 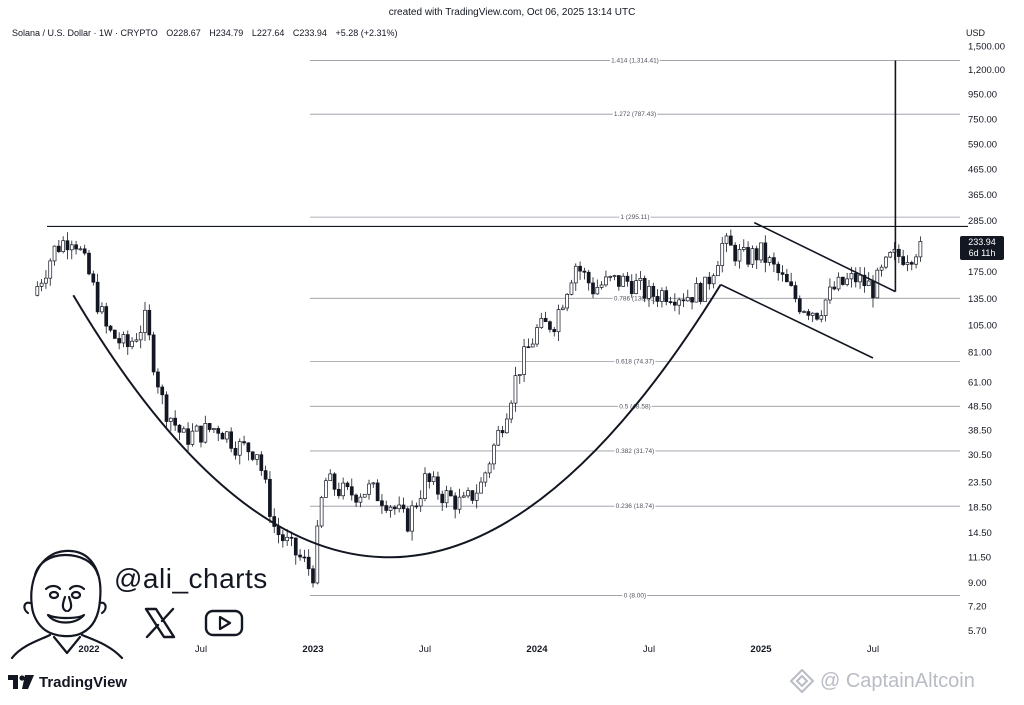 I want to click on at-symbol-icon: @, so click(x=833, y=680).